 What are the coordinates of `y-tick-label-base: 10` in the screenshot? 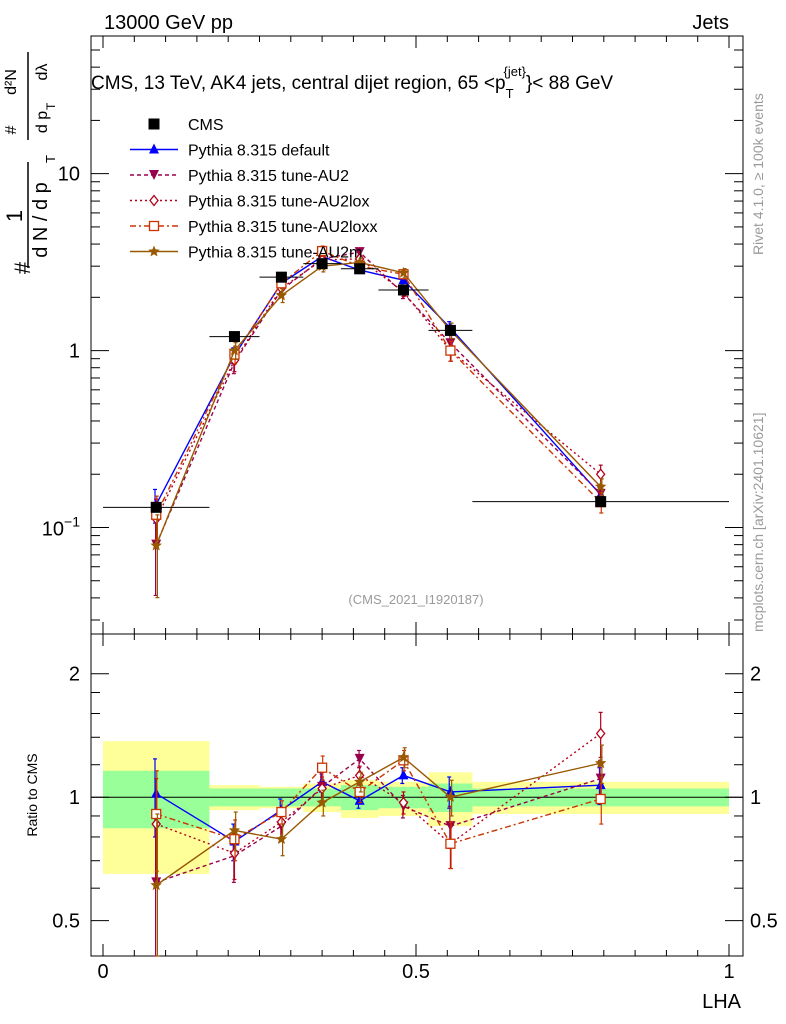 It's located at (53, 529).